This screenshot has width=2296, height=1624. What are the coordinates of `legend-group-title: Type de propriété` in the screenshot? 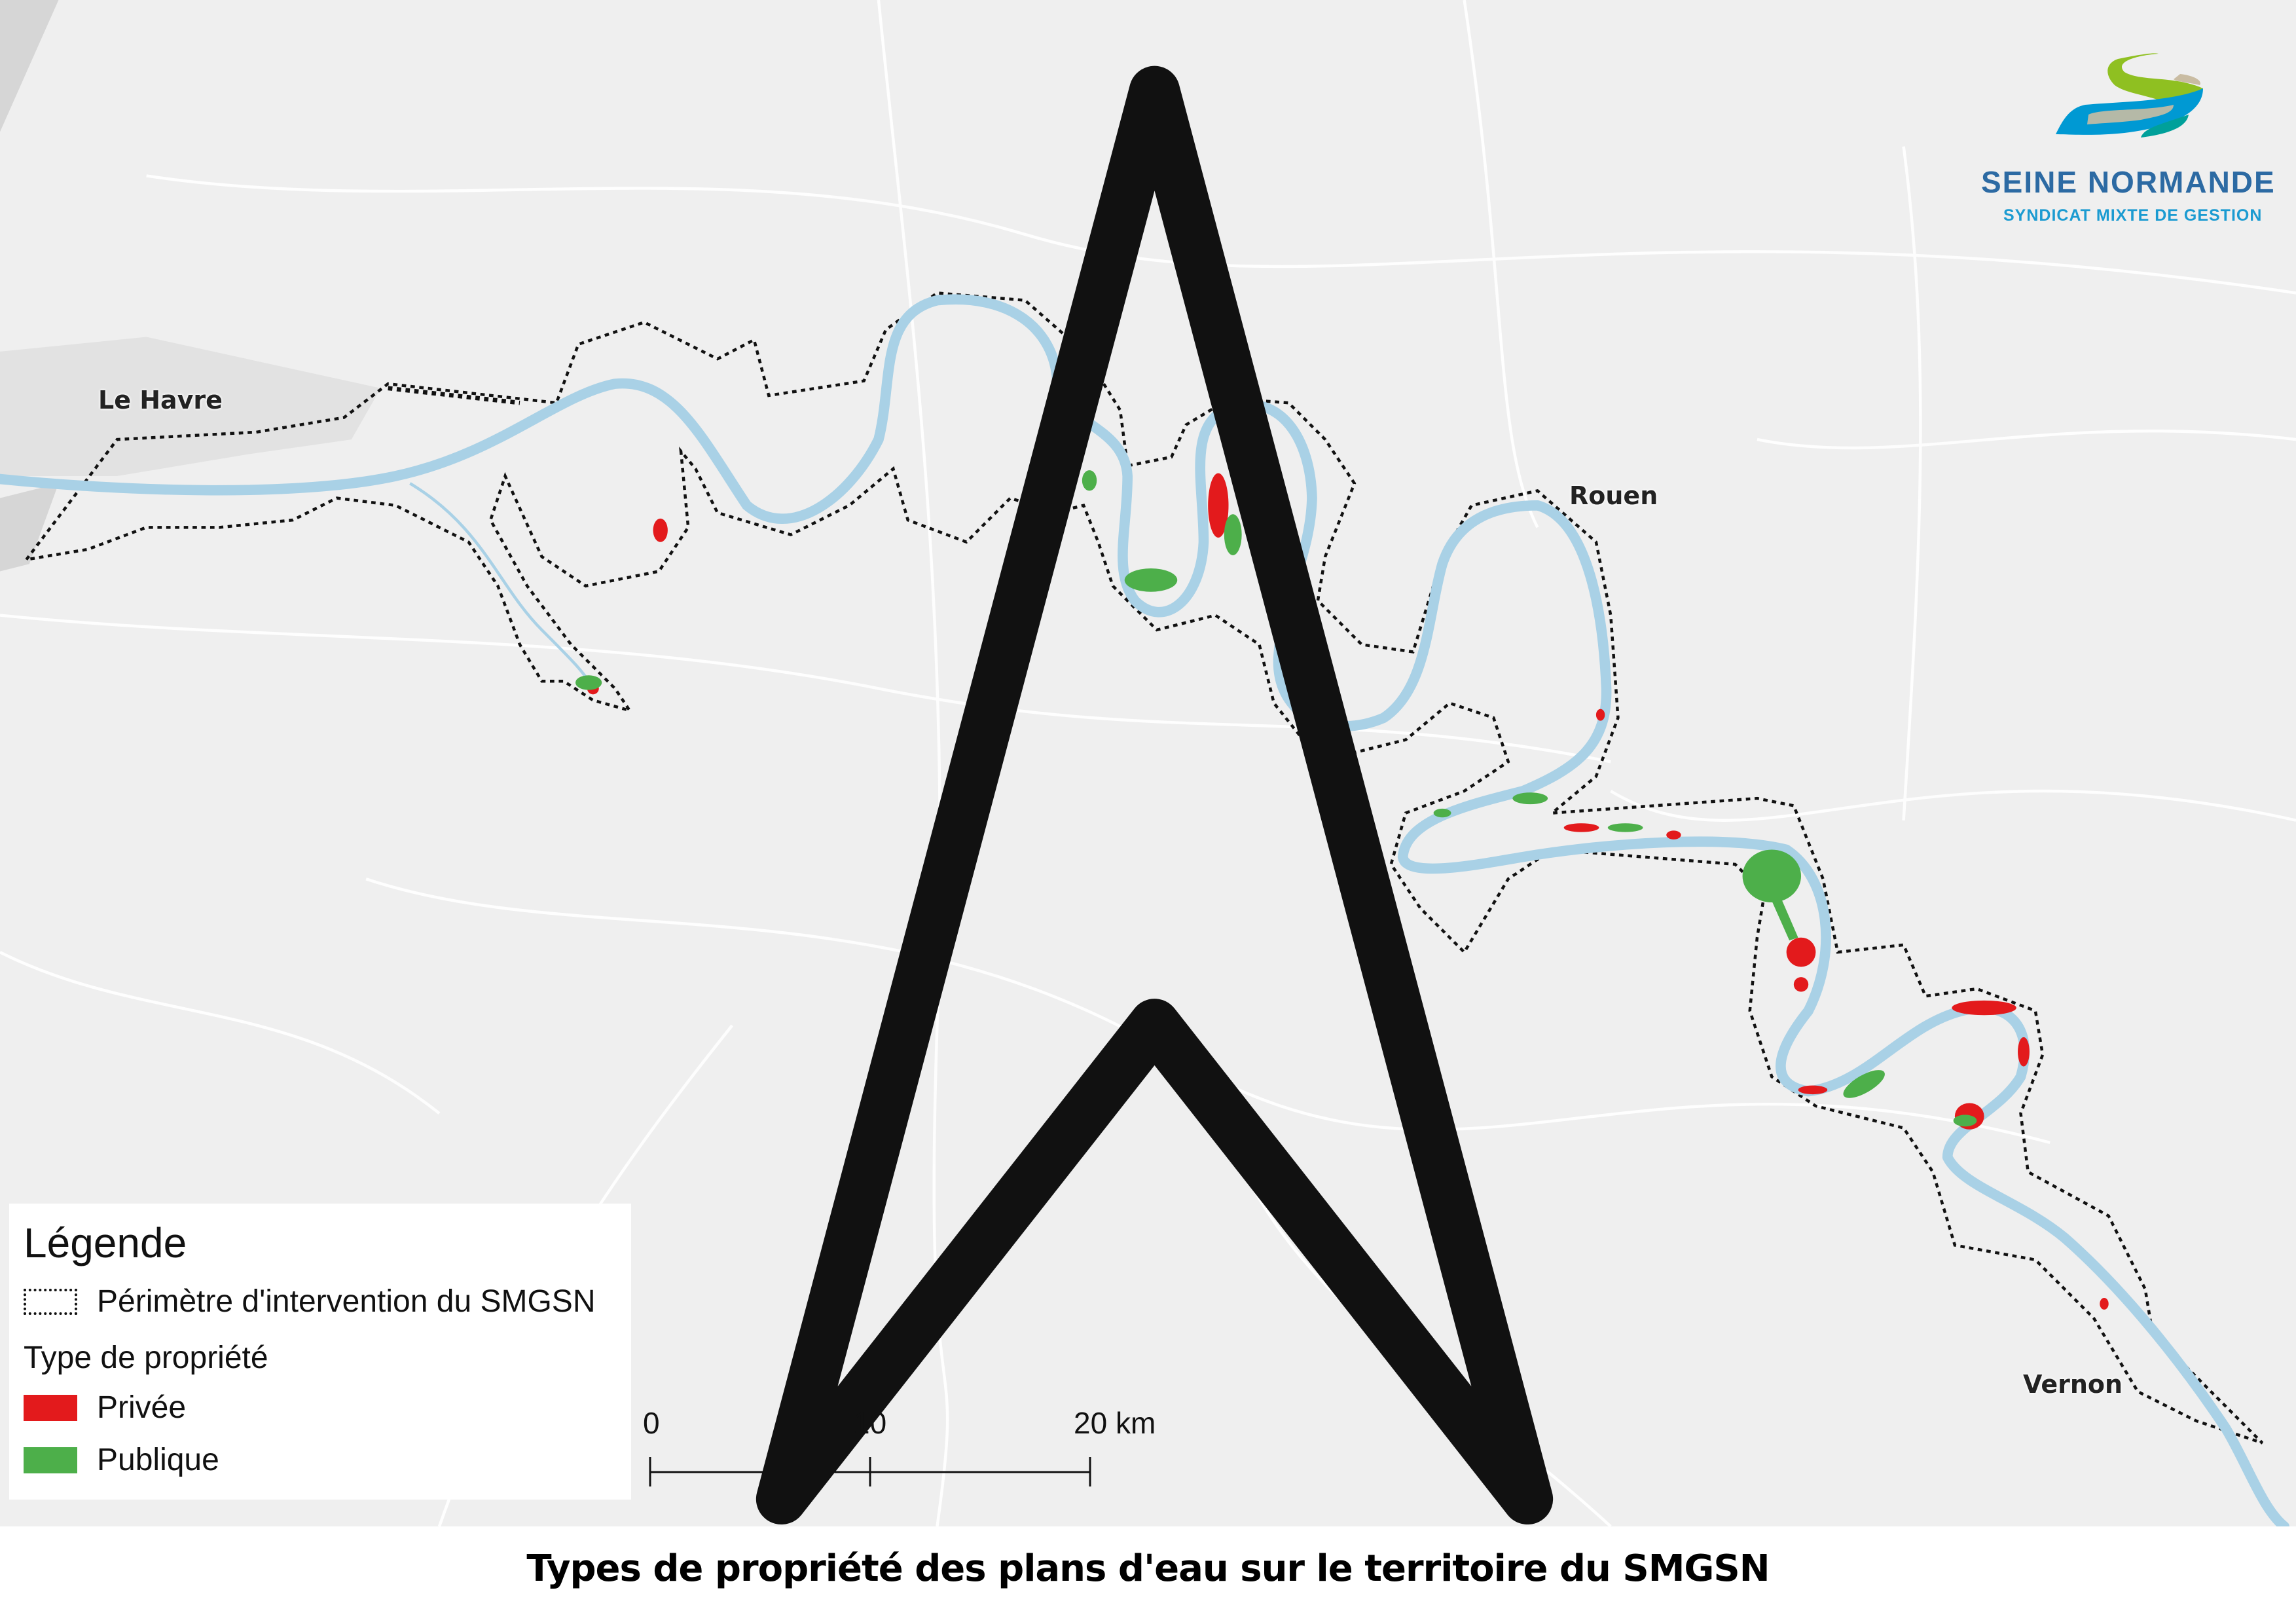 It's located at (146, 1358).